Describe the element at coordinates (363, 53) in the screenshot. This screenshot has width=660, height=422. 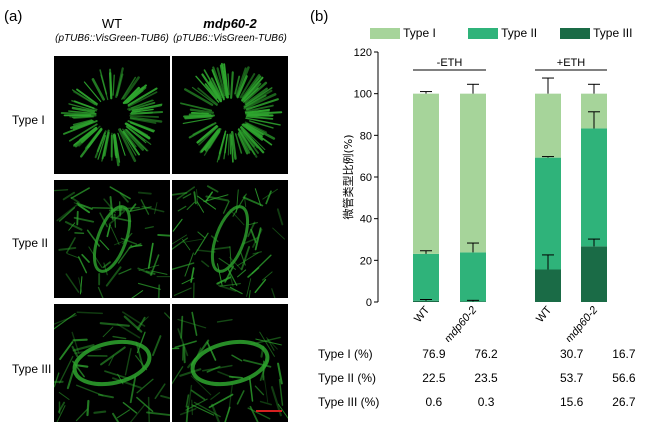
I see `y-tick-label: 120` at that location.